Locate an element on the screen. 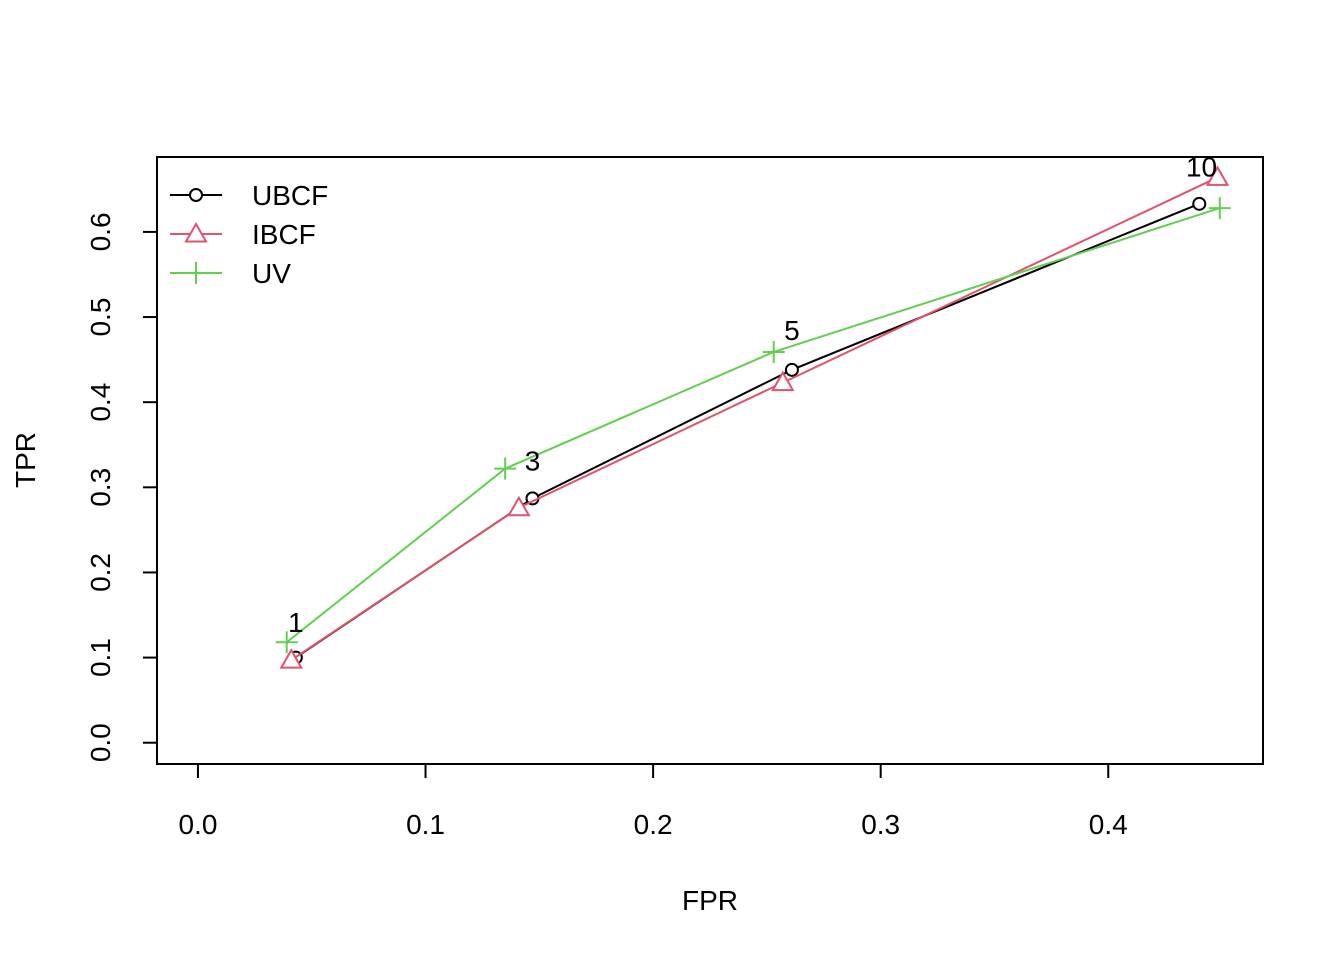 This screenshot has height=960, width=1344. y-tick-label: 0.3 is located at coordinates (100, 487).